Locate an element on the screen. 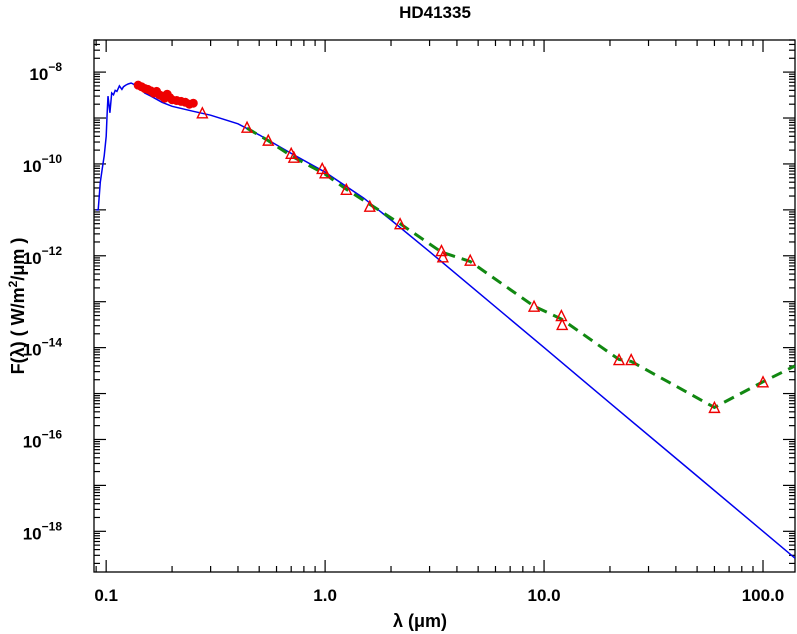  y-axis-label-main: F(λ) ( W/m is located at coordinates (18, 330).